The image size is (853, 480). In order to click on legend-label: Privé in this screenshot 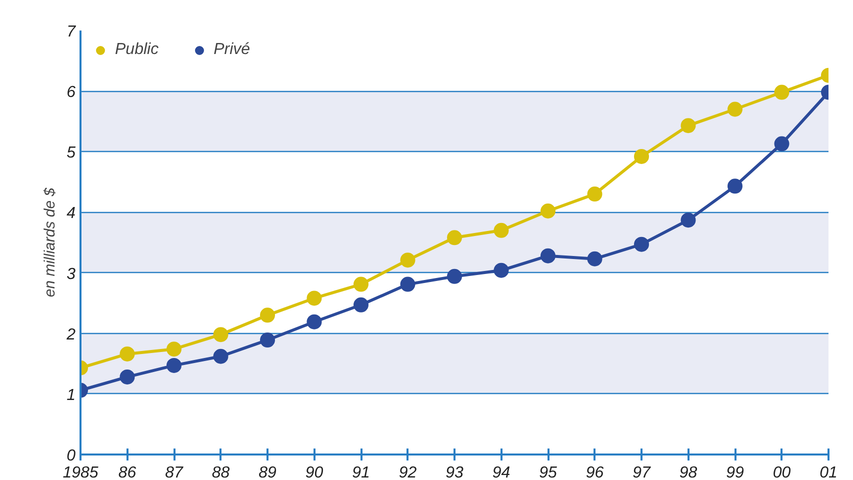, I will do `click(232, 50)`.